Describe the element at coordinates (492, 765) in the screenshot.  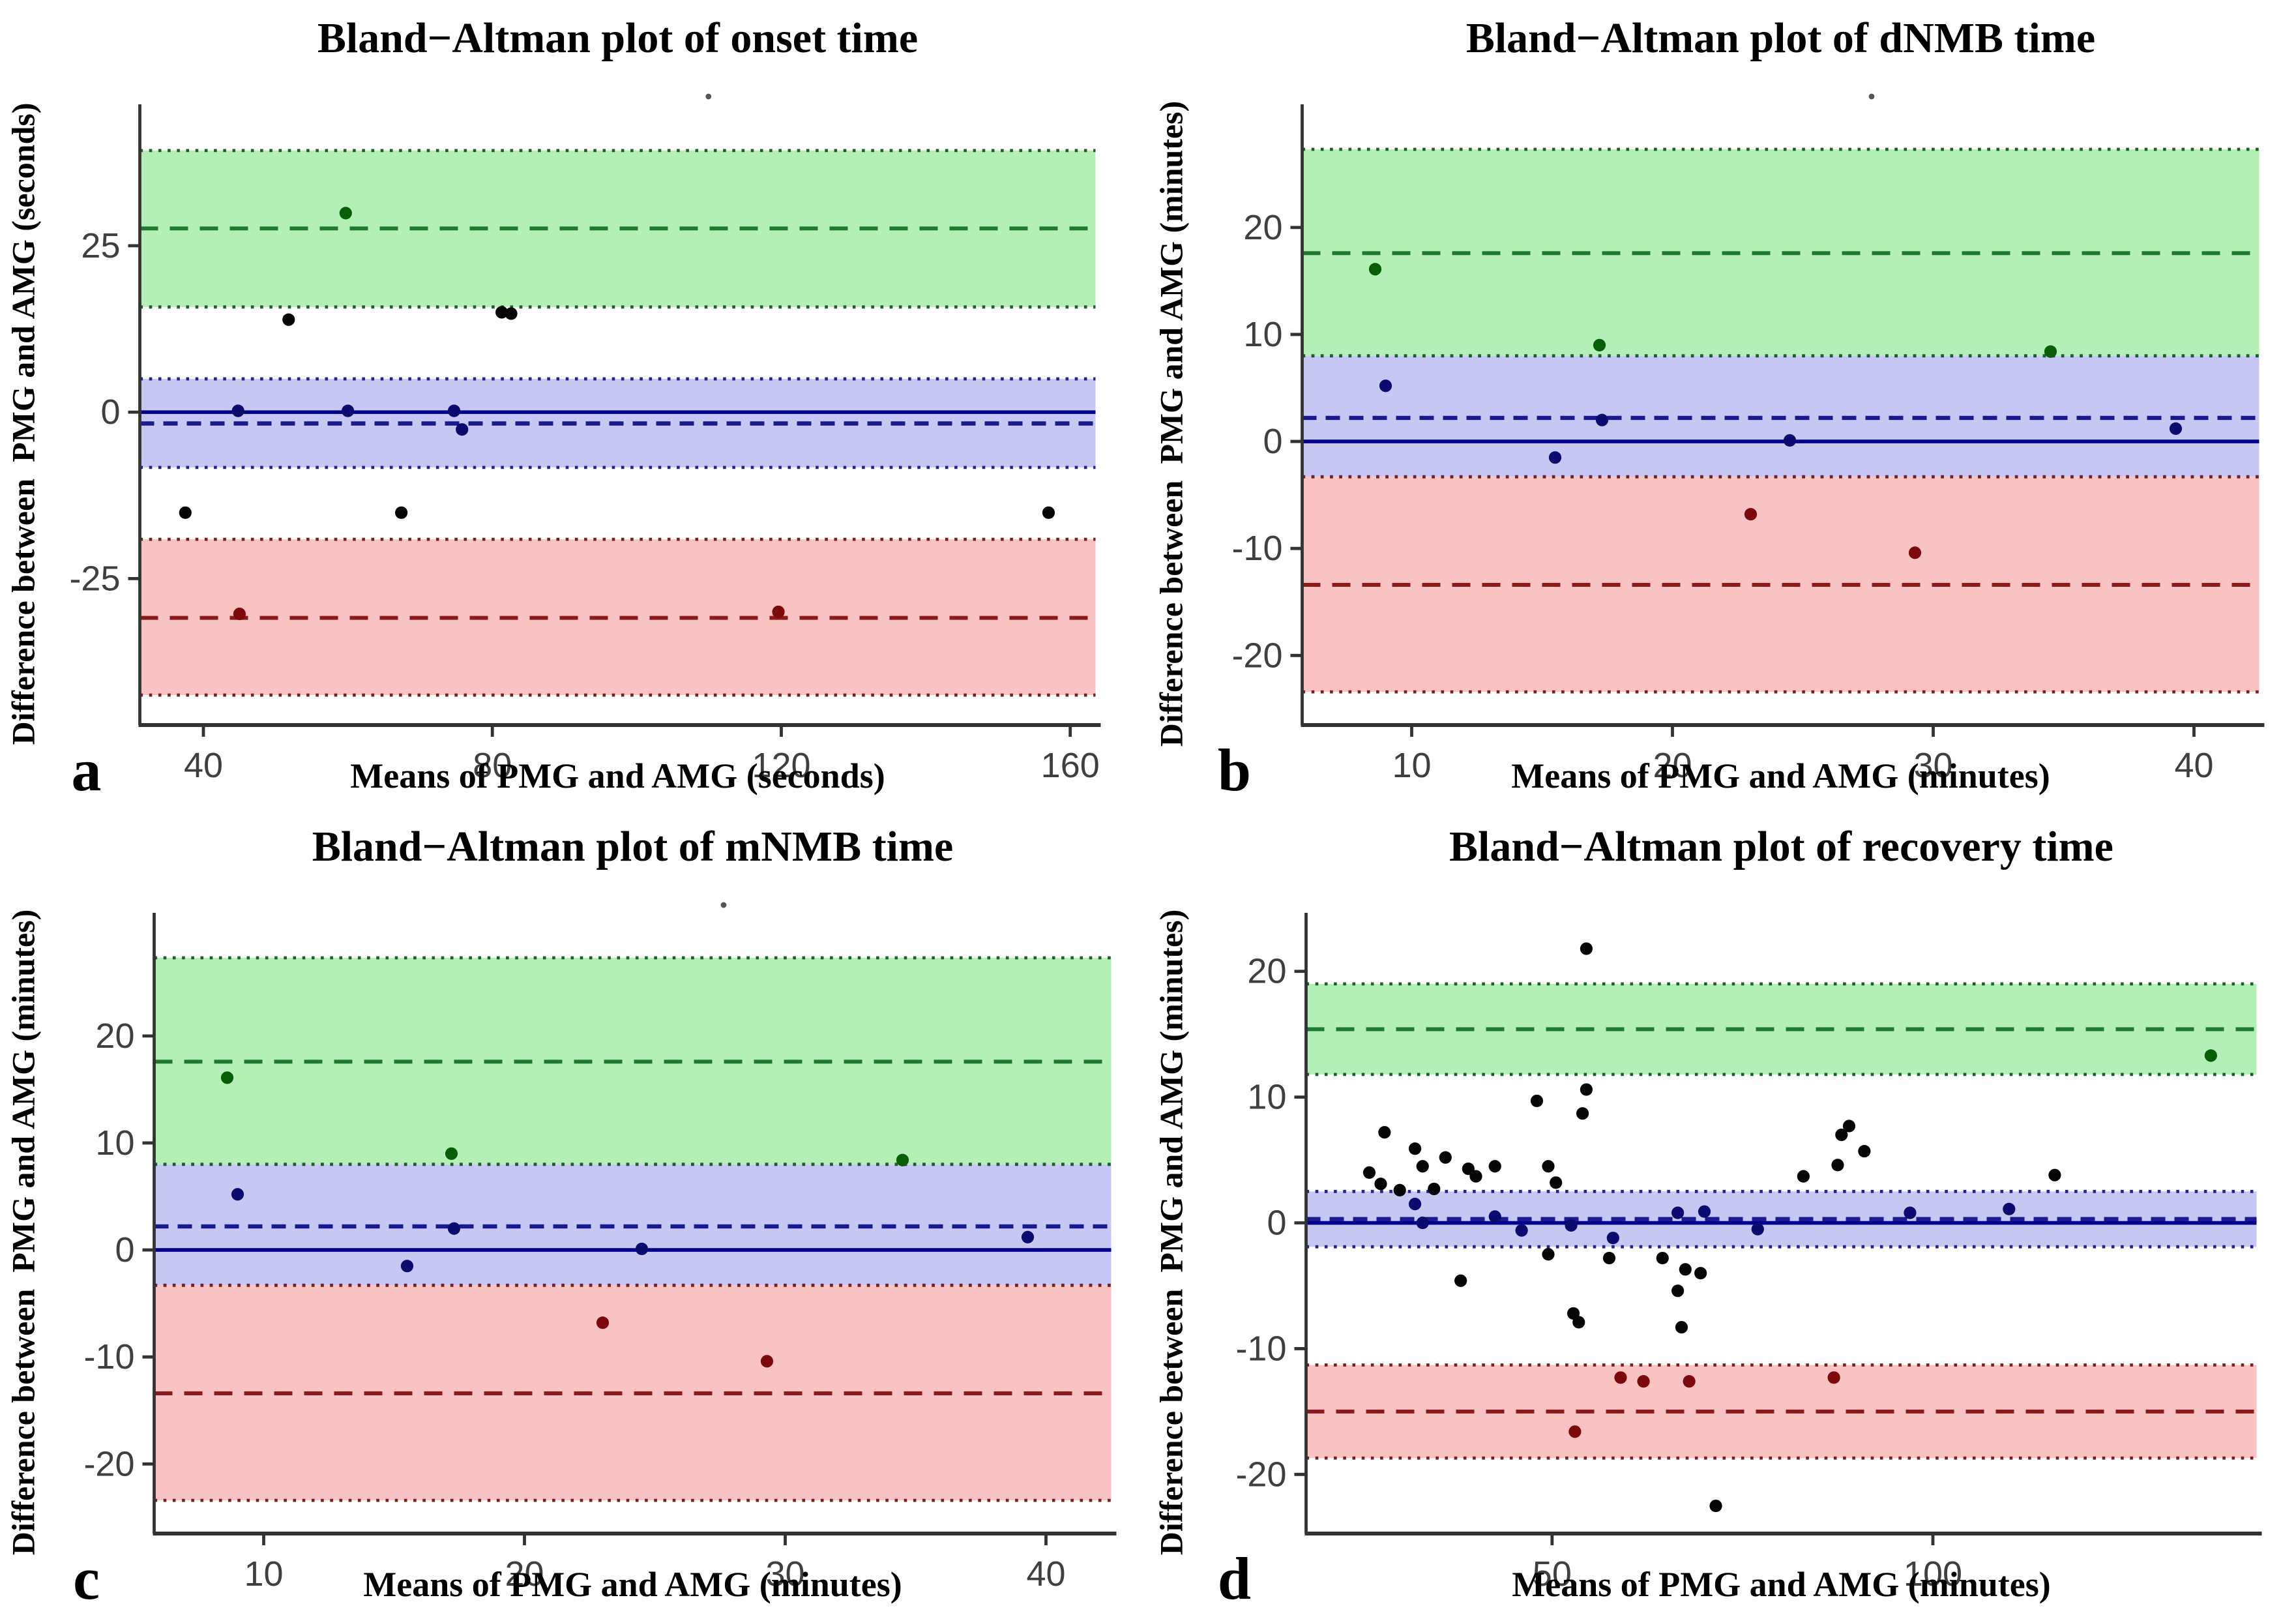
I see `x-tick-label: 80` at that location.